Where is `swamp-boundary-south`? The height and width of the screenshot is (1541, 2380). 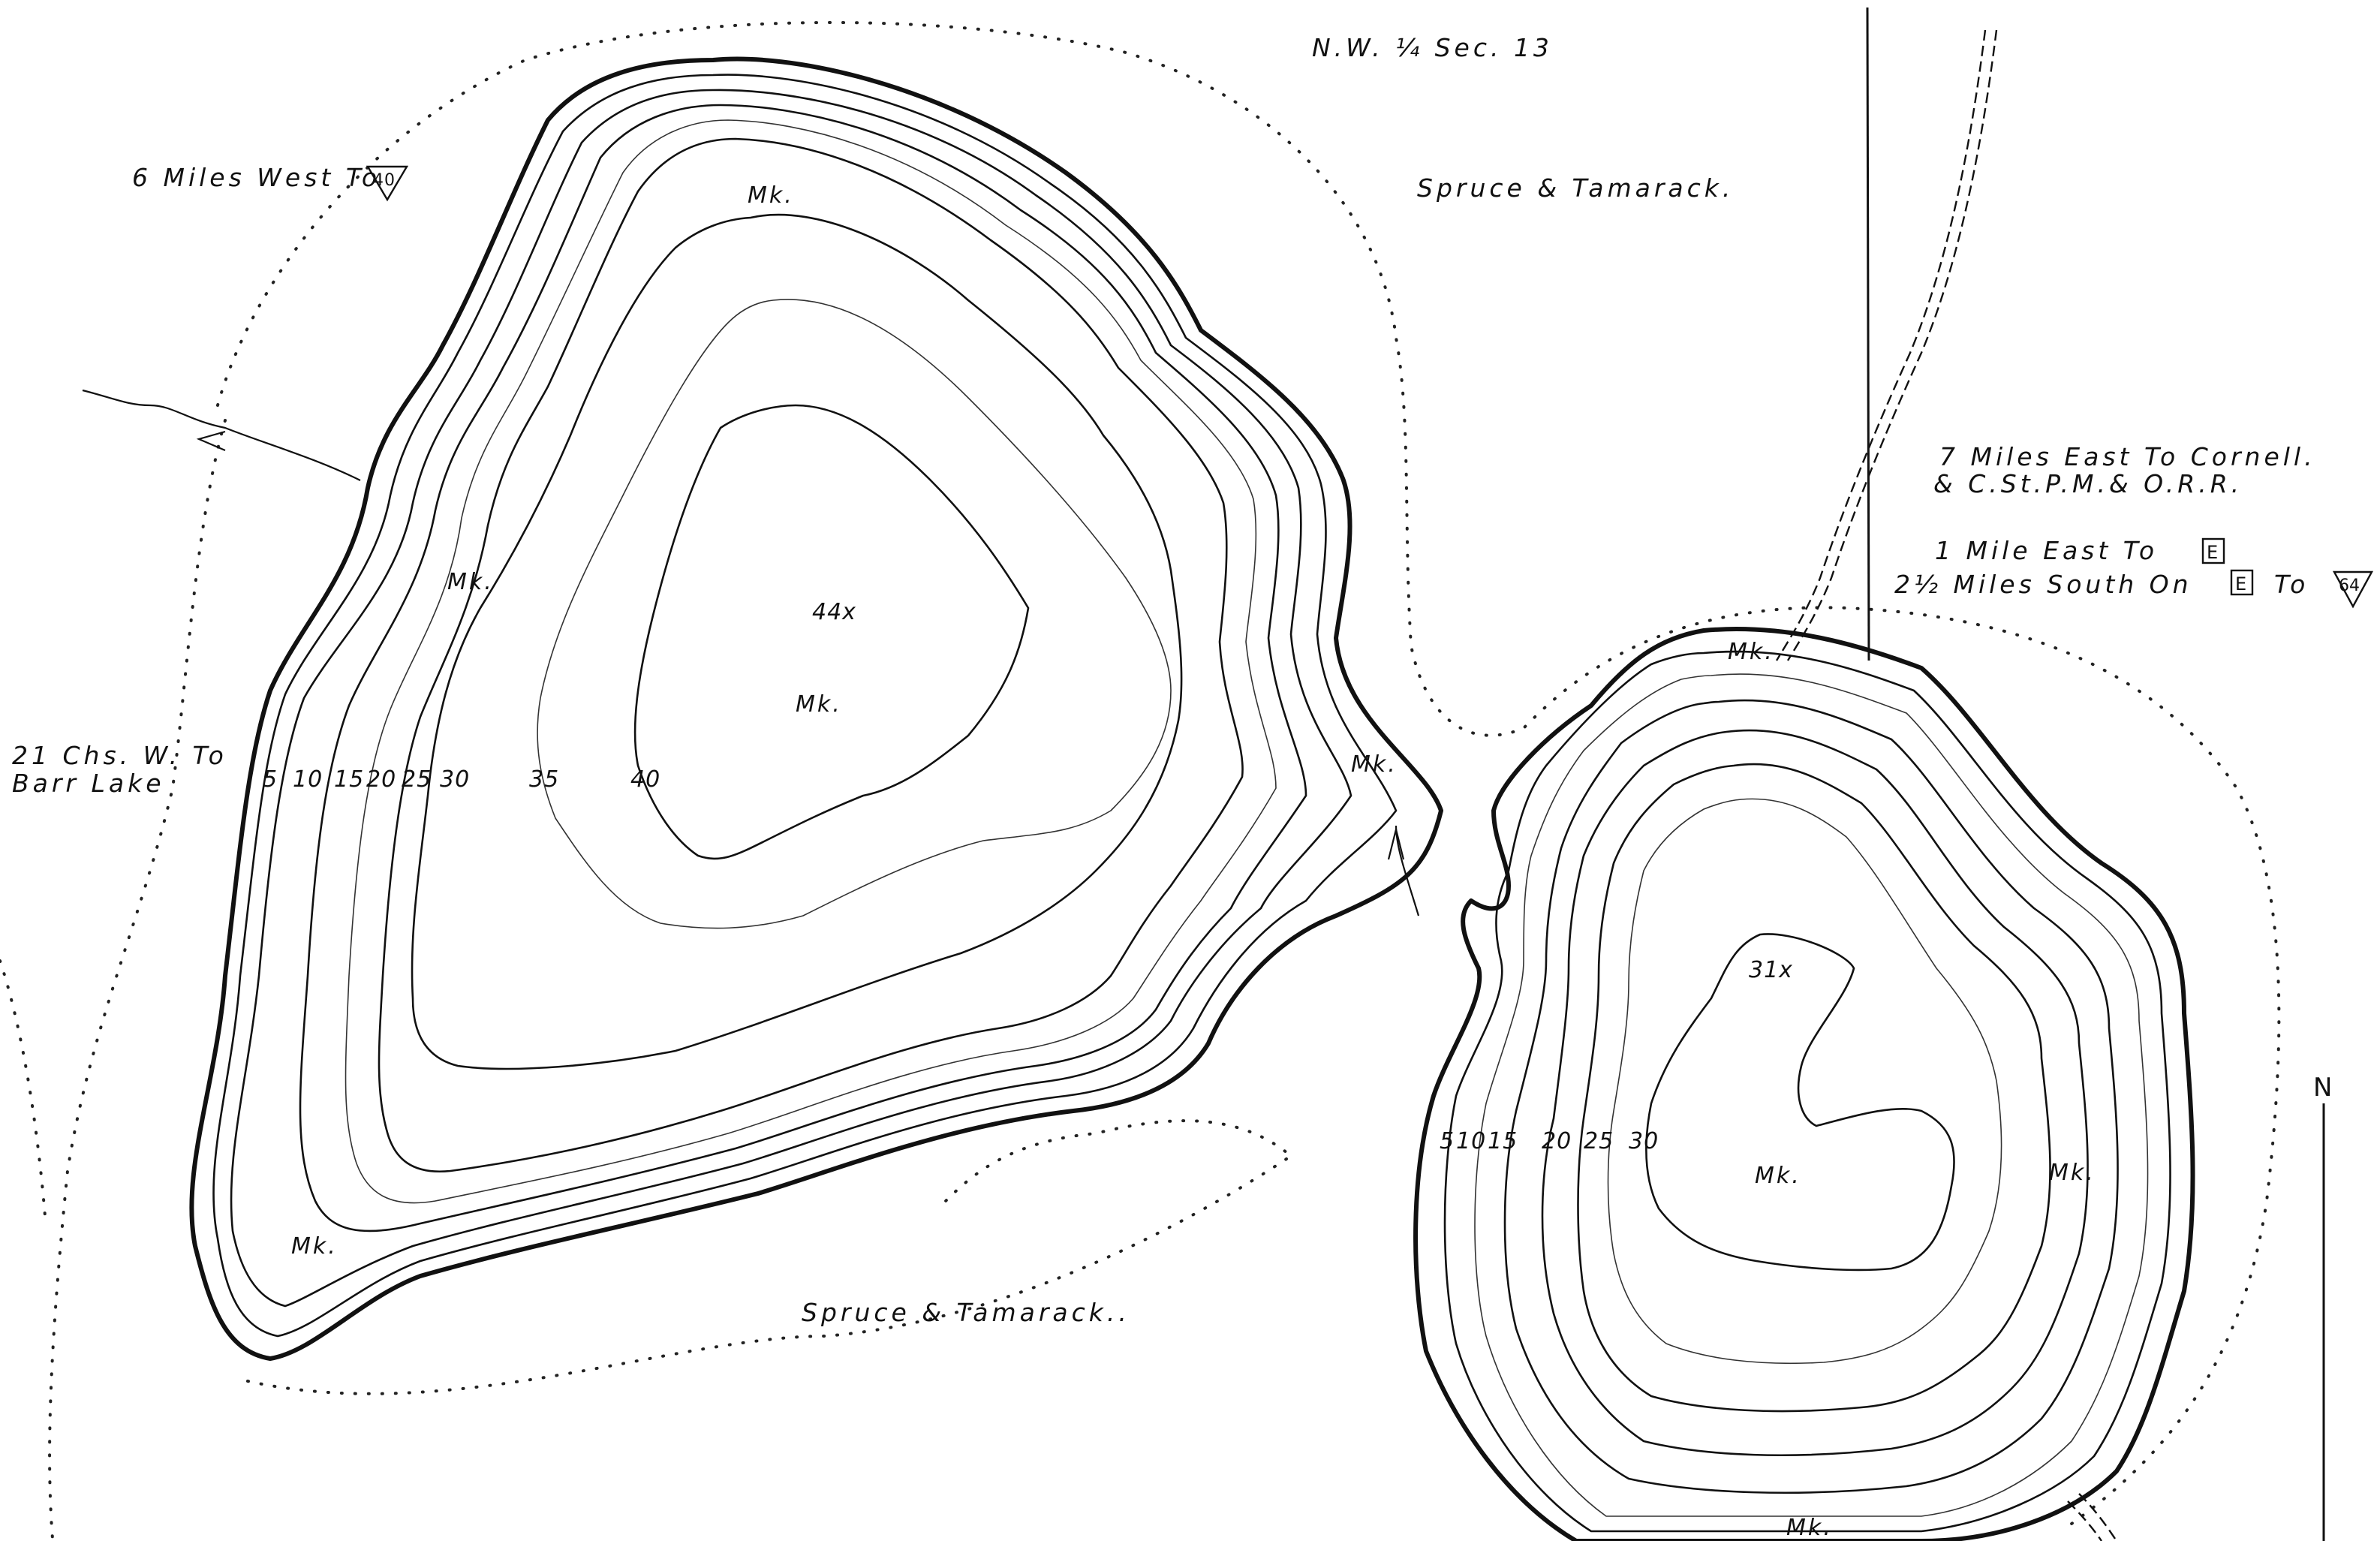
swamp-boundary-south is located at coordinates (770, 1257).